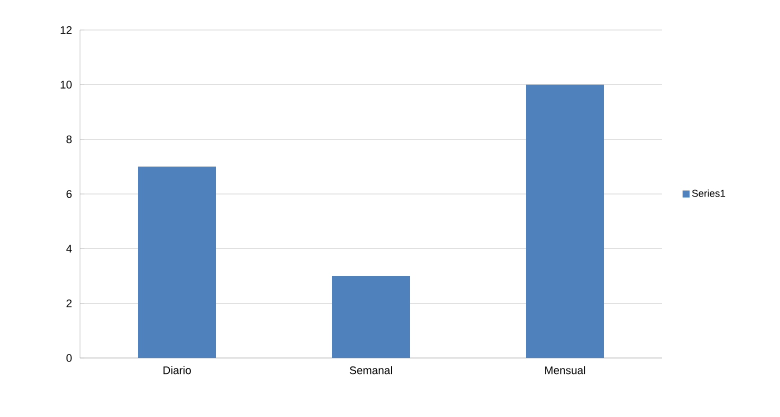 The image size is (780, 417). Describe the element at coordinates (69, 194) in the screenshot. I see `y-tick-label: 6` at that location.